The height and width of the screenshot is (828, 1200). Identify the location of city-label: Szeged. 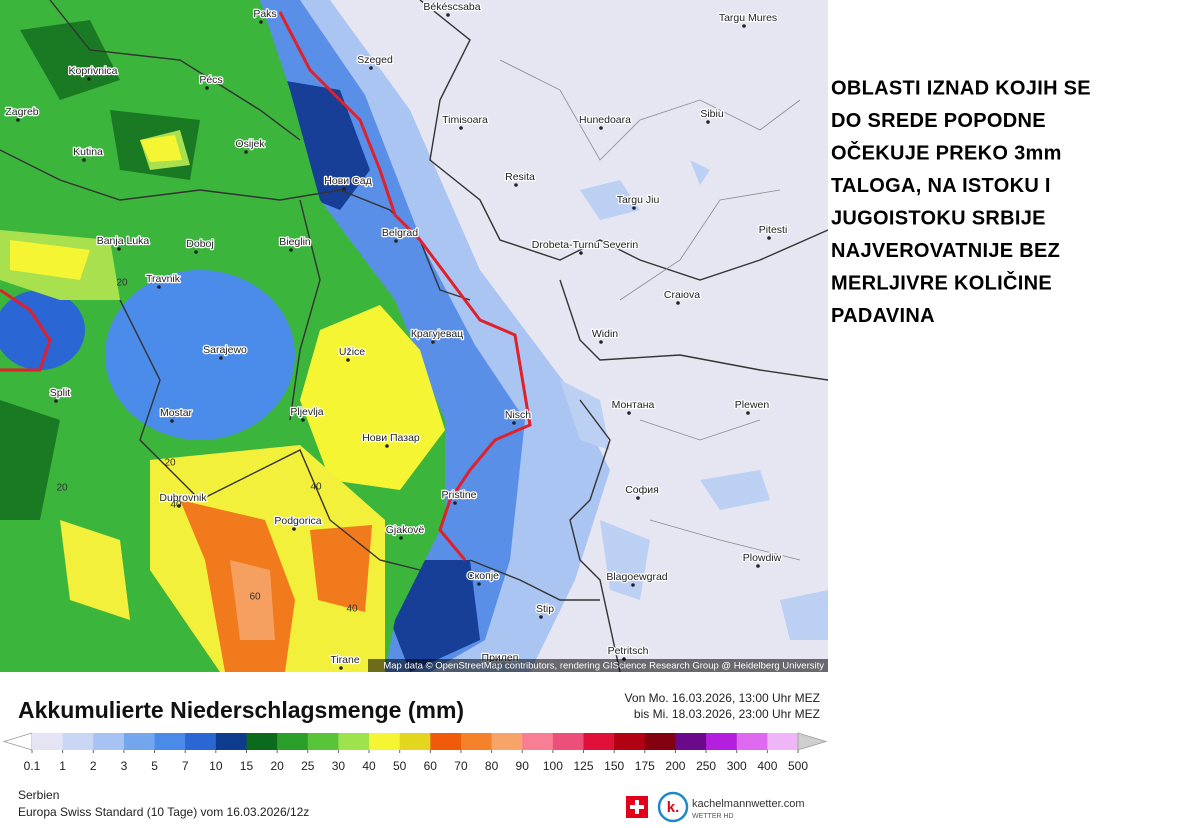
(375, 60).